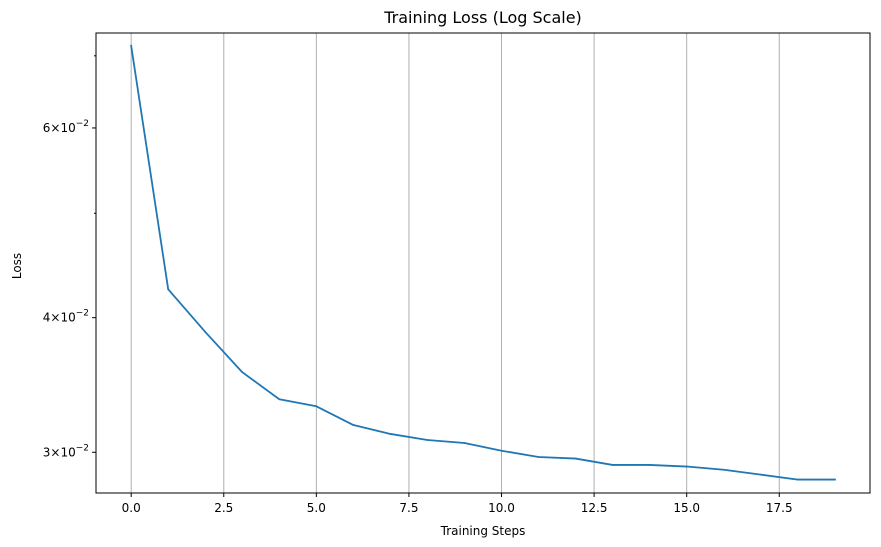 This screenshot has height=547, width=881. Describe the element at coordinates (594, 508) in the screenshot. I see `x-tick-label: 12.5` at that location.